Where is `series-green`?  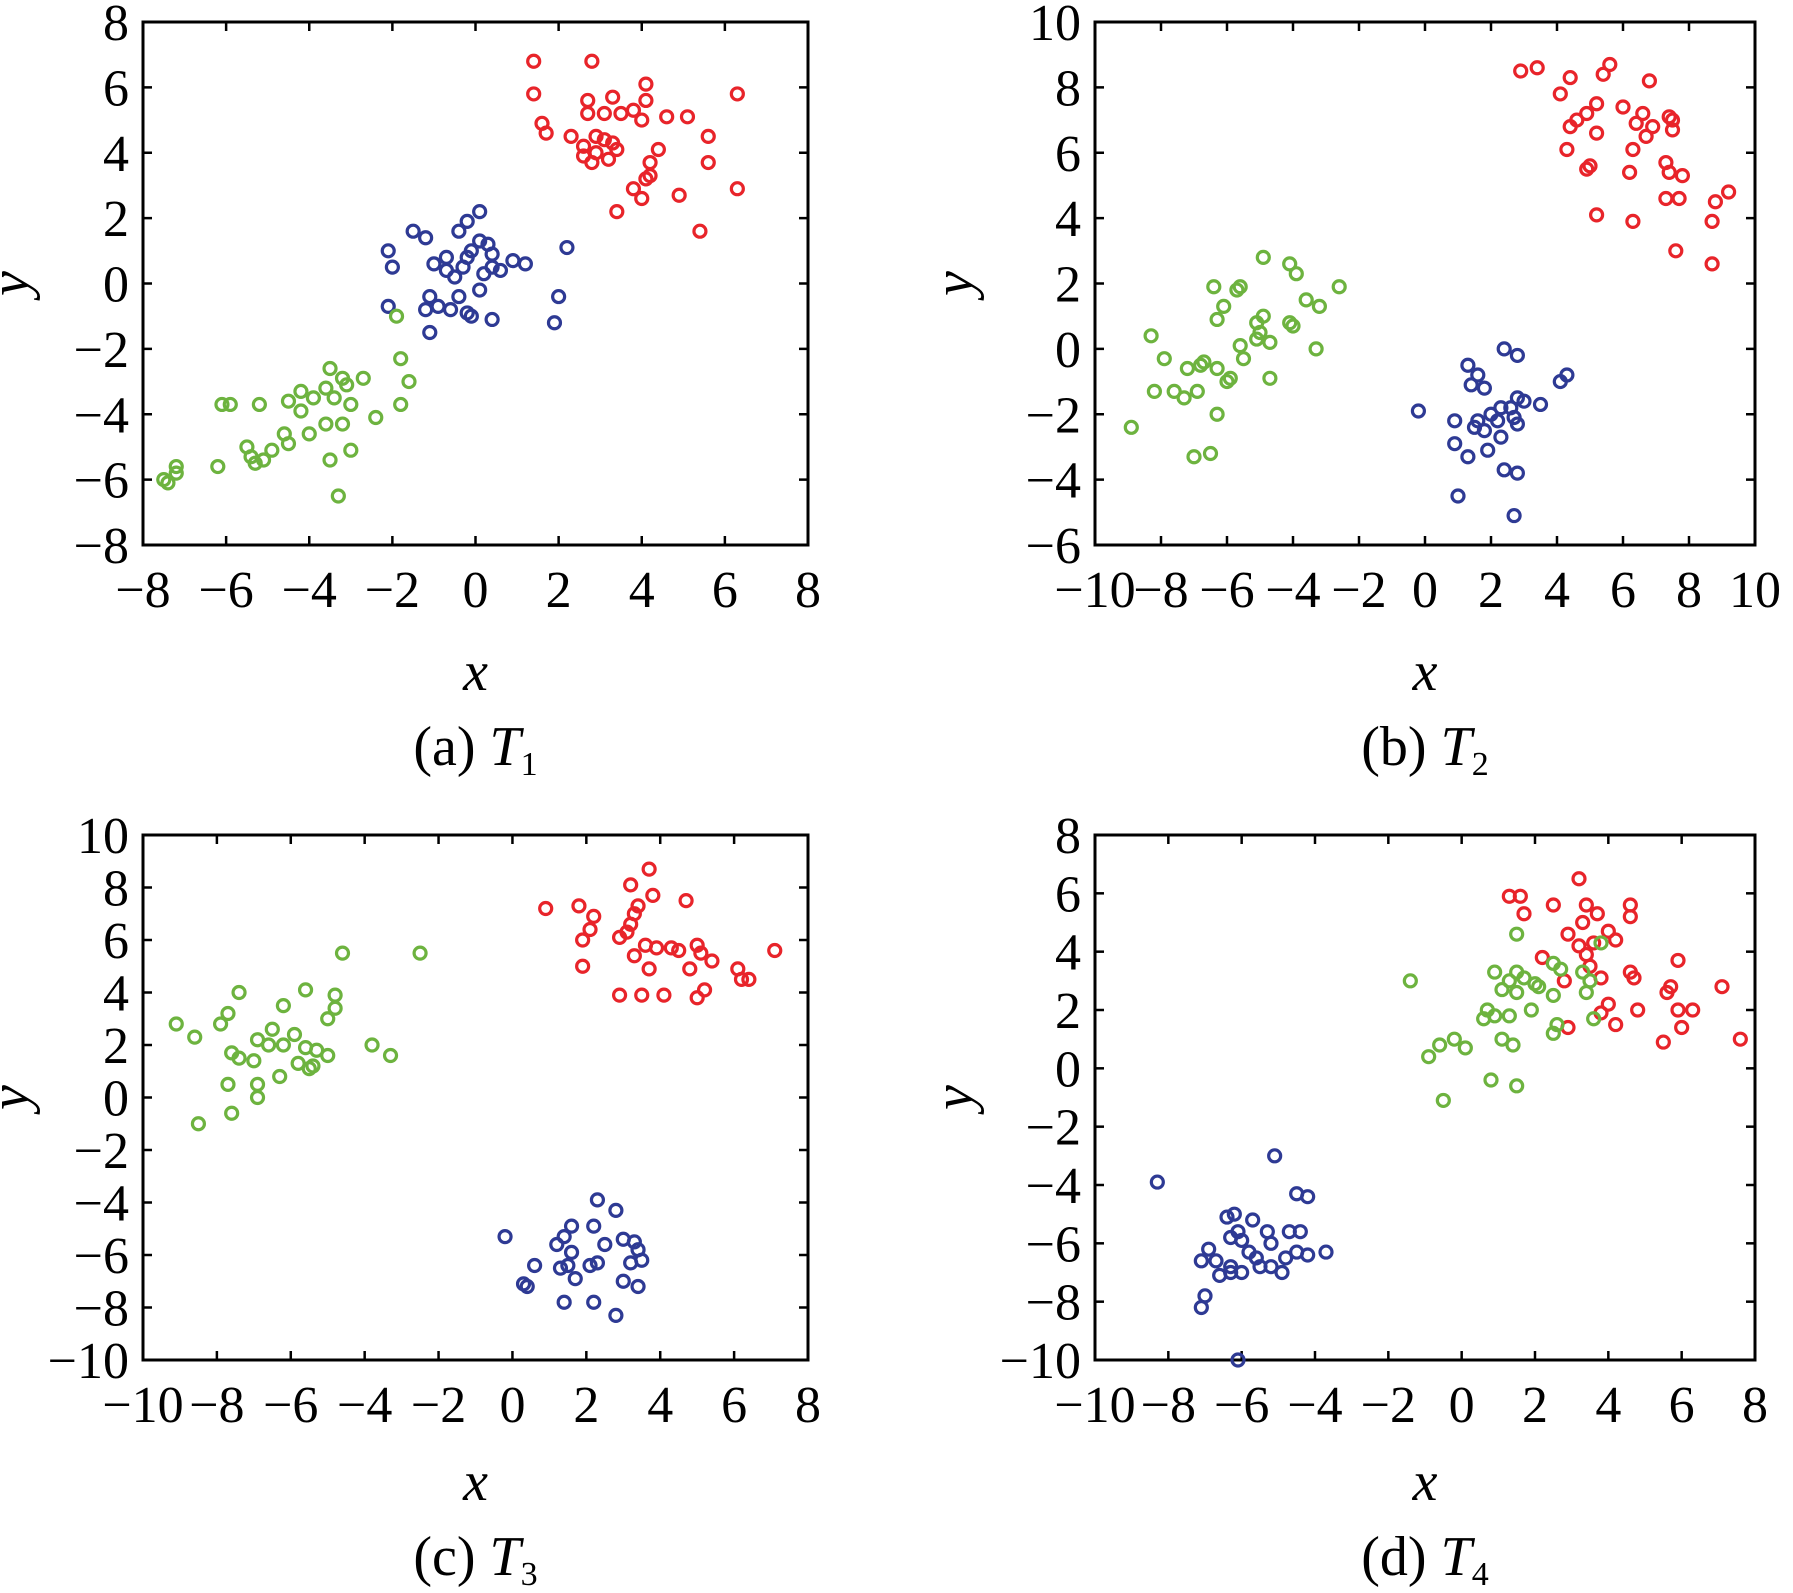
series-green is located at coordinates (286, 406).